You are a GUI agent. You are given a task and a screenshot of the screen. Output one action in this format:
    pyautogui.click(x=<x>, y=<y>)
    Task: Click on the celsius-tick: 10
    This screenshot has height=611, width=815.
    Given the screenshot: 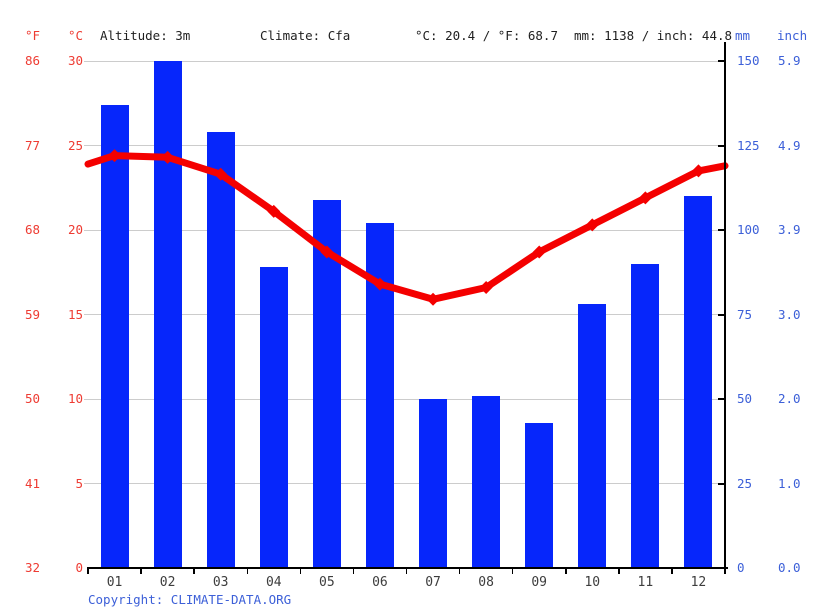 What is the action you would take?
    pyautogui.click(x=75, y=398)
    